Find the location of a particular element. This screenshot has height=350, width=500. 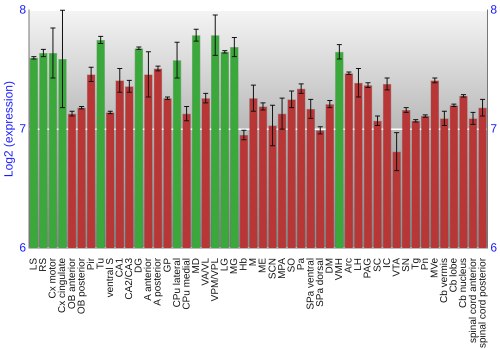

x-tick-label: Pn is located at coordinates (426, 264).